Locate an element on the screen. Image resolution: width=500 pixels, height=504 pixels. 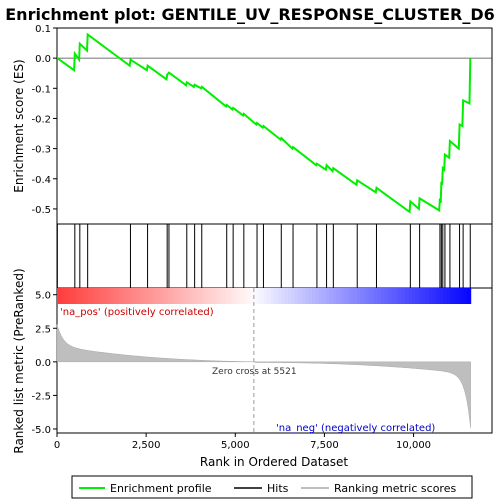
es-tick-label: 0.1 is located at coordinates (43, 29).